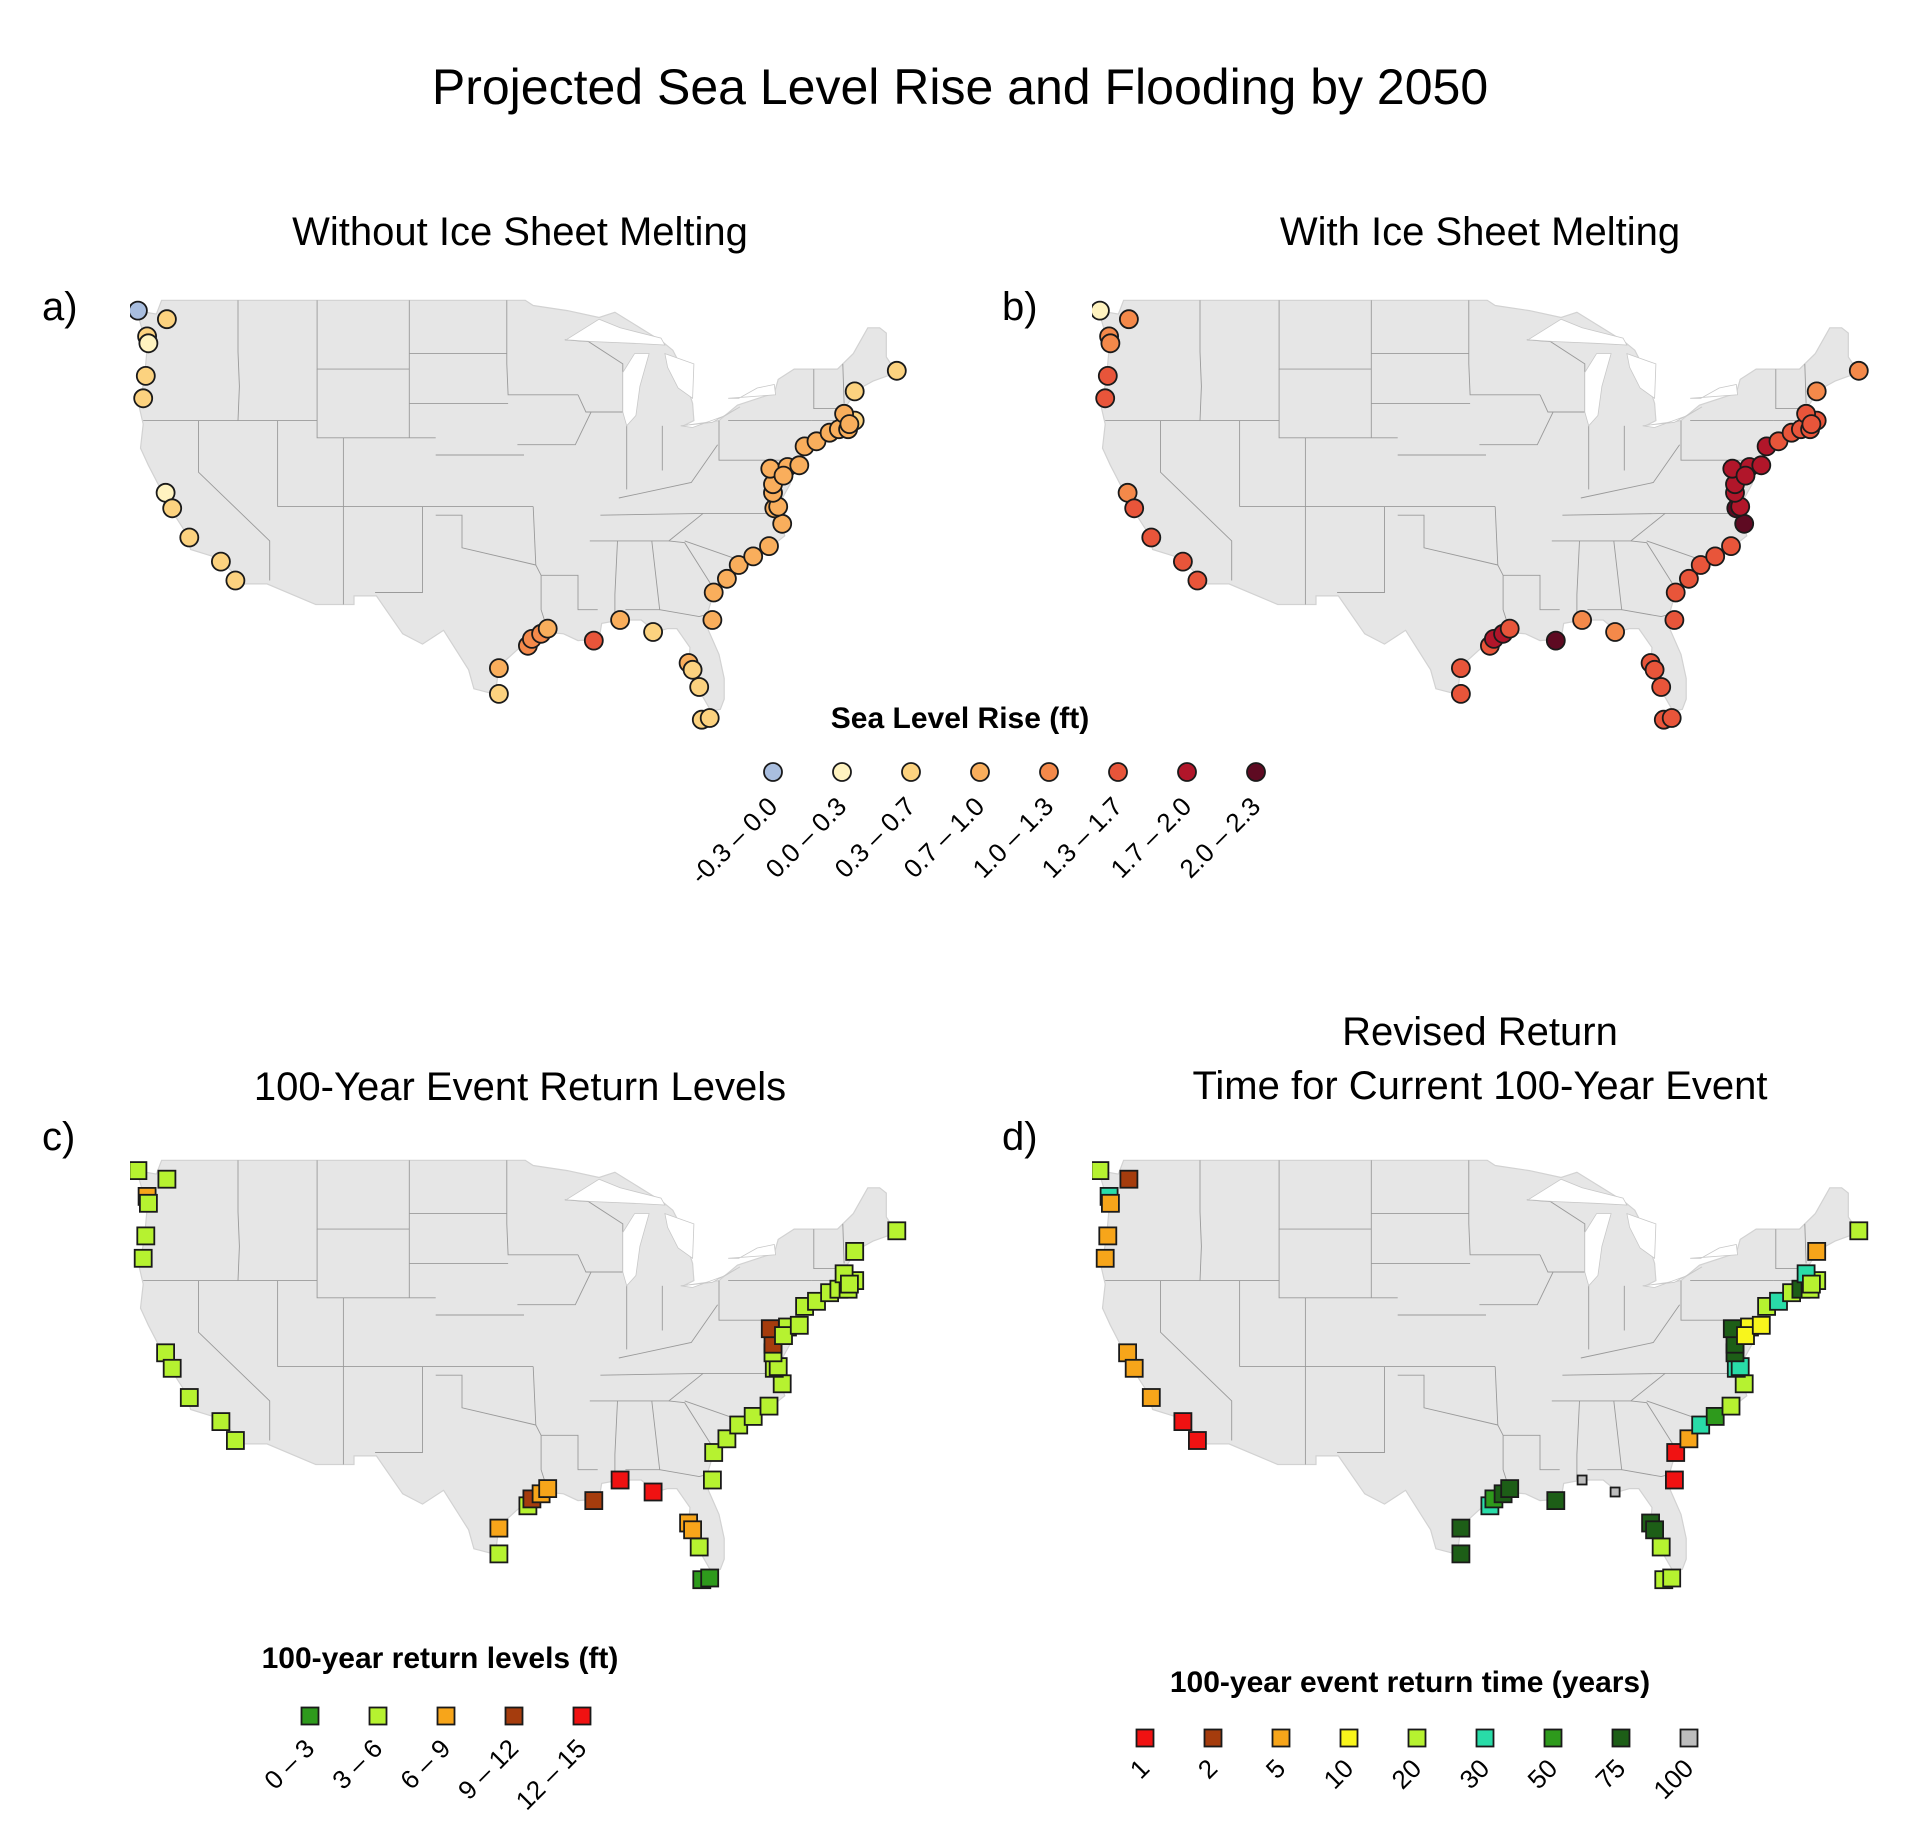 The width and height of the screenshot is (1920, 1836). What do you see at coordinates (1020, 1137) in the screenshot?
I see `panel-d-letter: d)` at bounding box center [1020, 1137].